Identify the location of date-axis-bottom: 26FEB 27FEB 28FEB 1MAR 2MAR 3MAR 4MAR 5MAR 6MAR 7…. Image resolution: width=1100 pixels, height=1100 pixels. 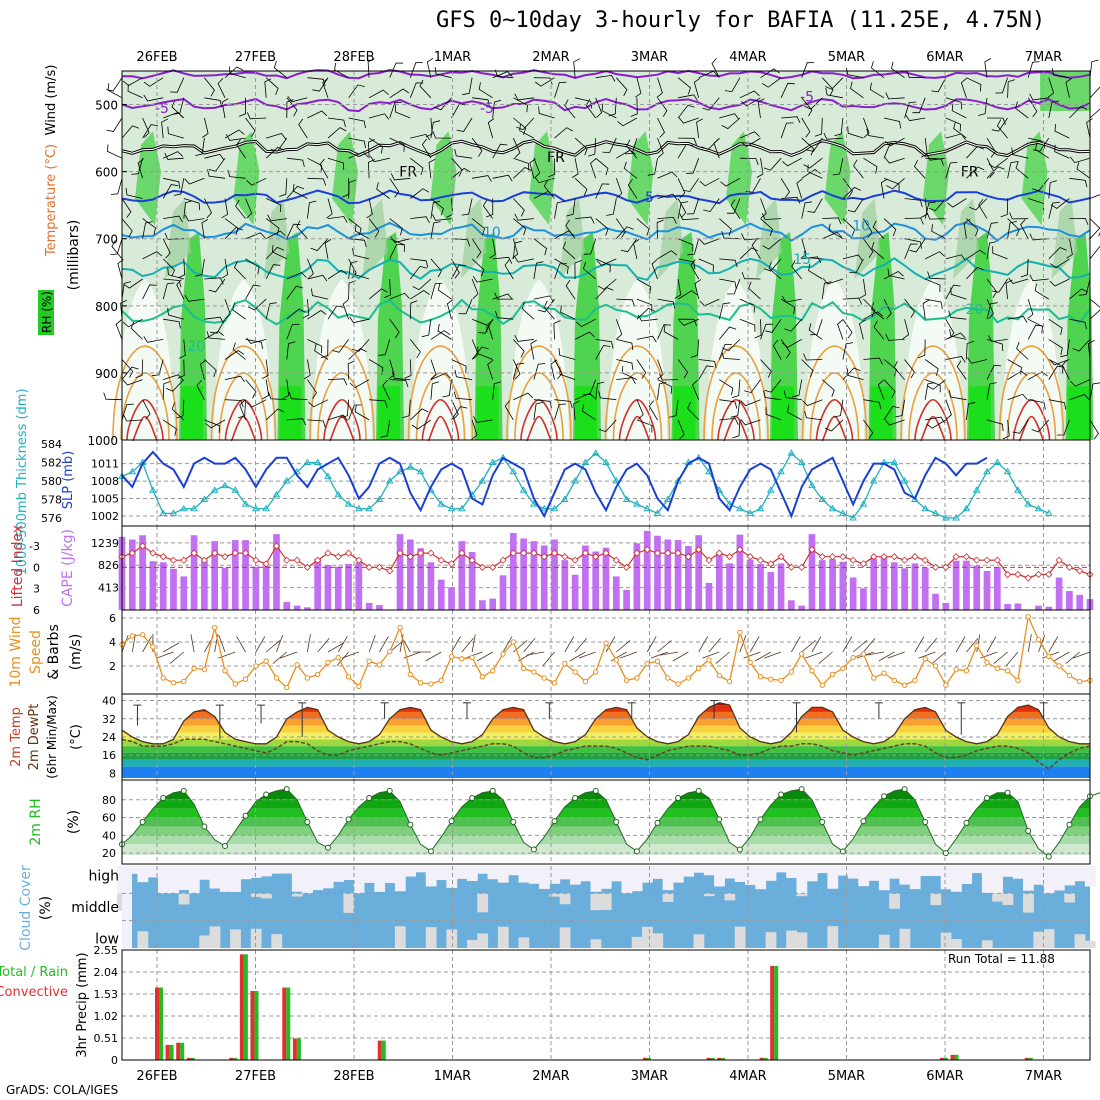
(599, 1076).